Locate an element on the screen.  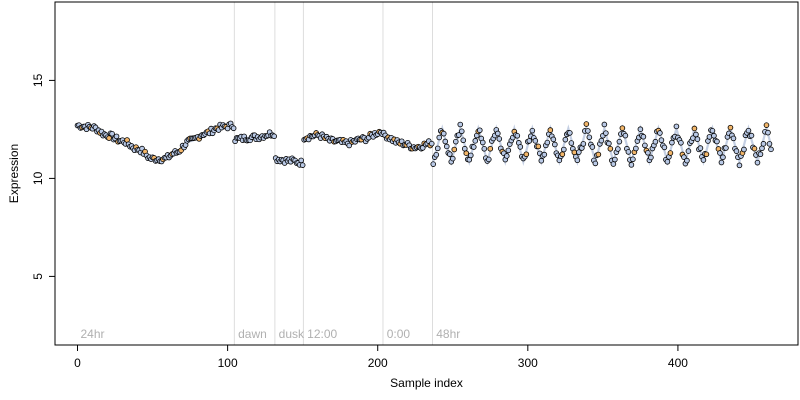
phase-label: dawn is located at coordinates (252, 334).